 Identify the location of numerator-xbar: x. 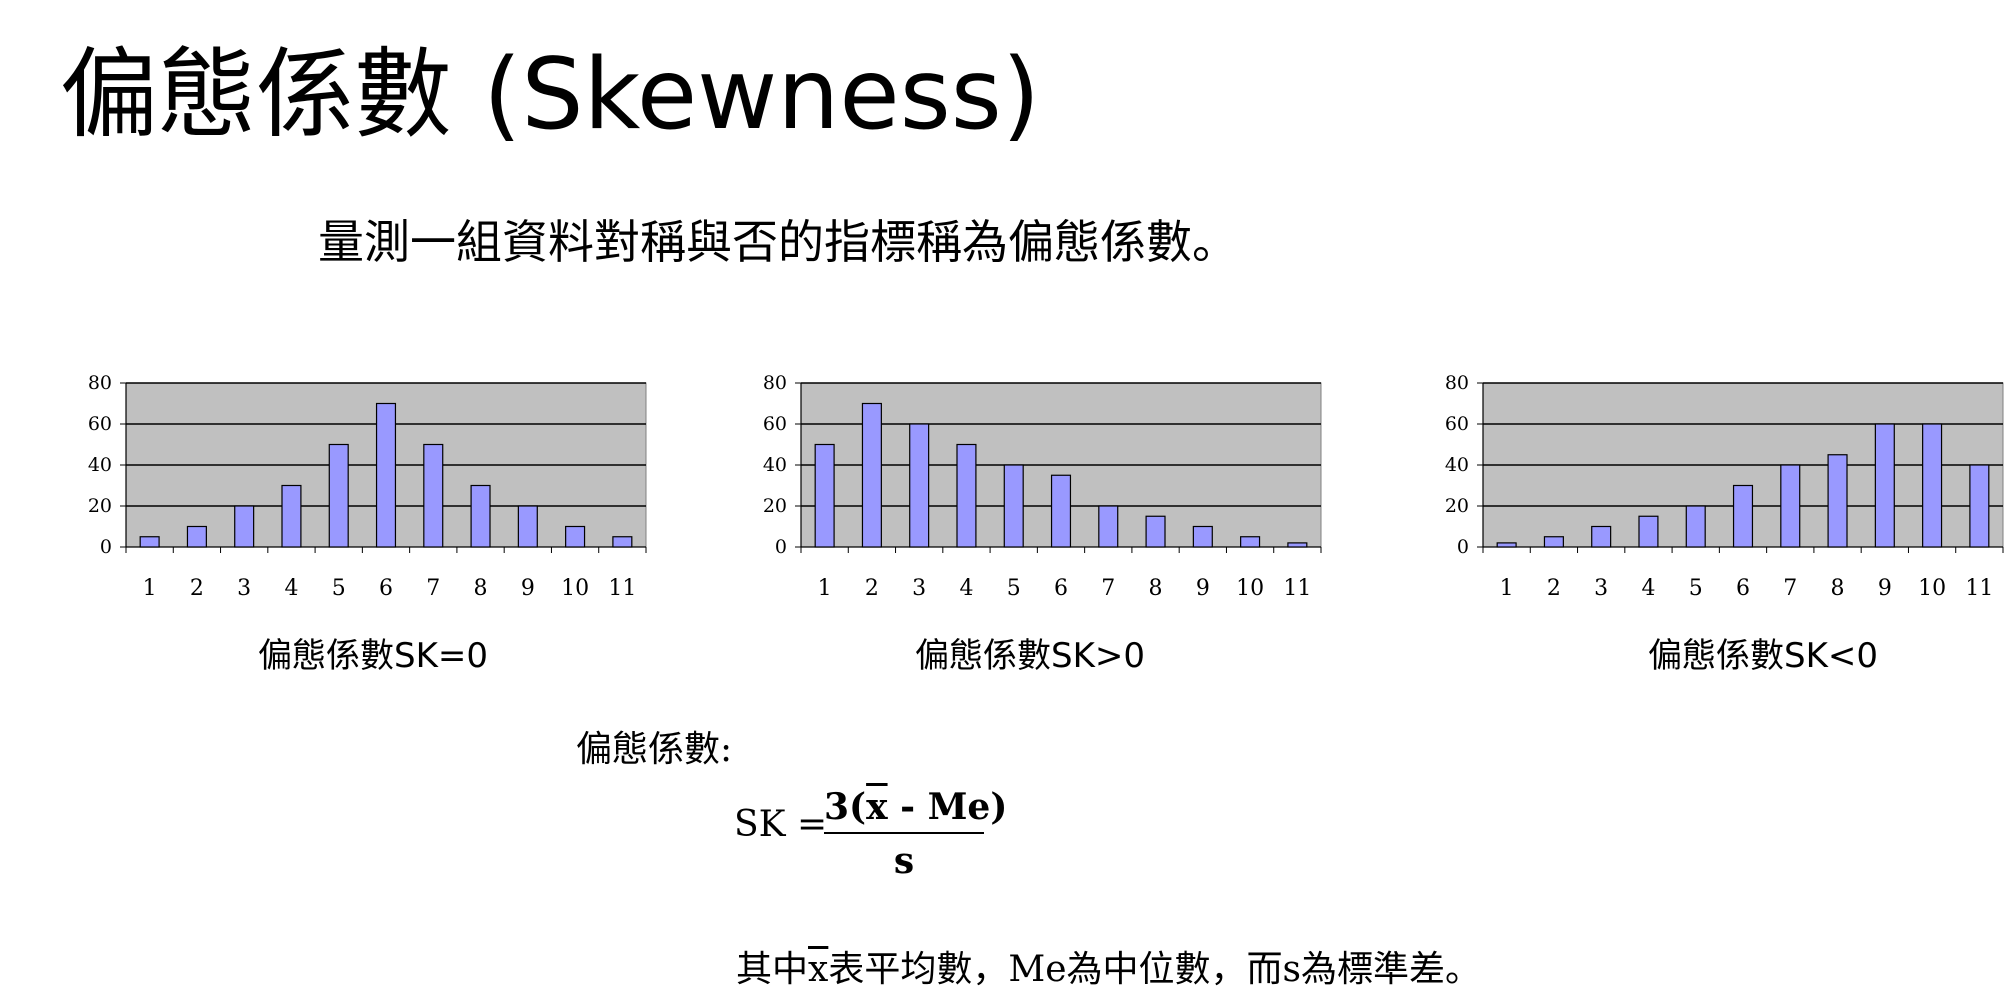
(877, 807).